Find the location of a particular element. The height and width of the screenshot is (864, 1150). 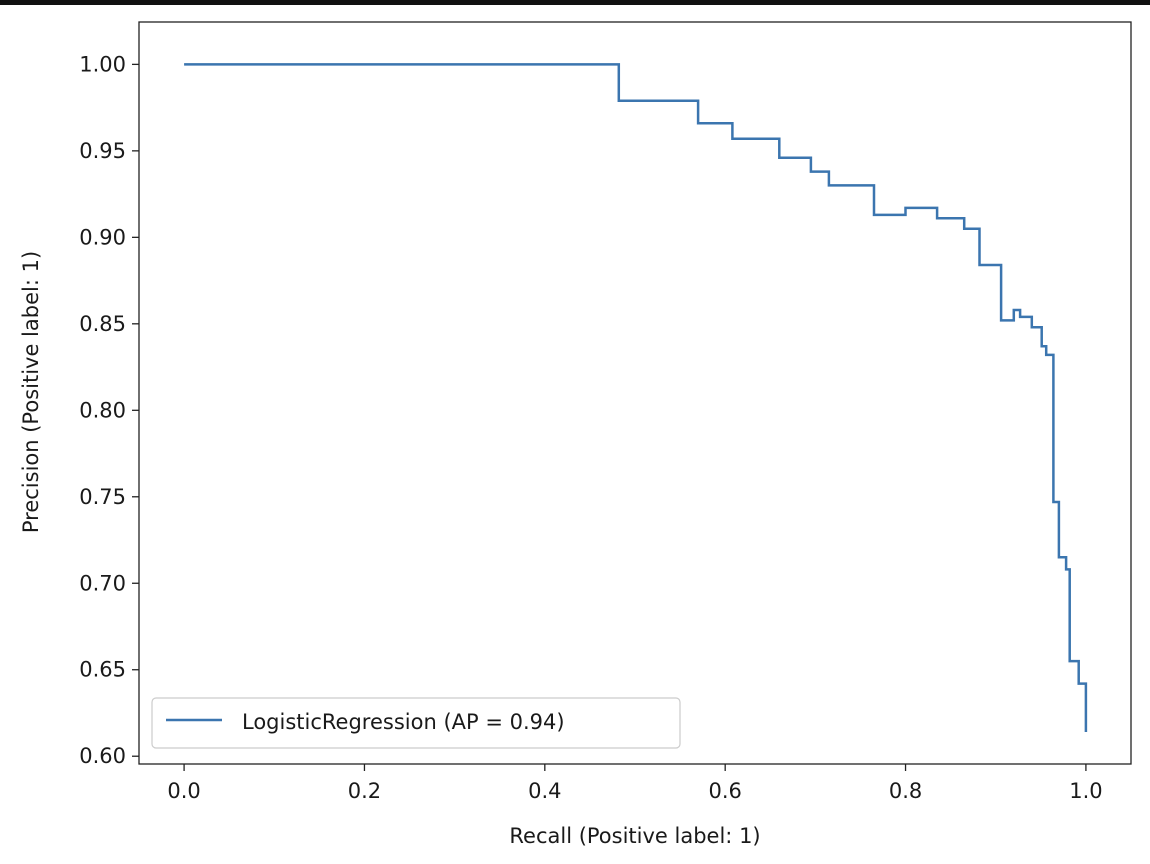

y-tick-label: 0.90 is located at coordinates (102, 237).